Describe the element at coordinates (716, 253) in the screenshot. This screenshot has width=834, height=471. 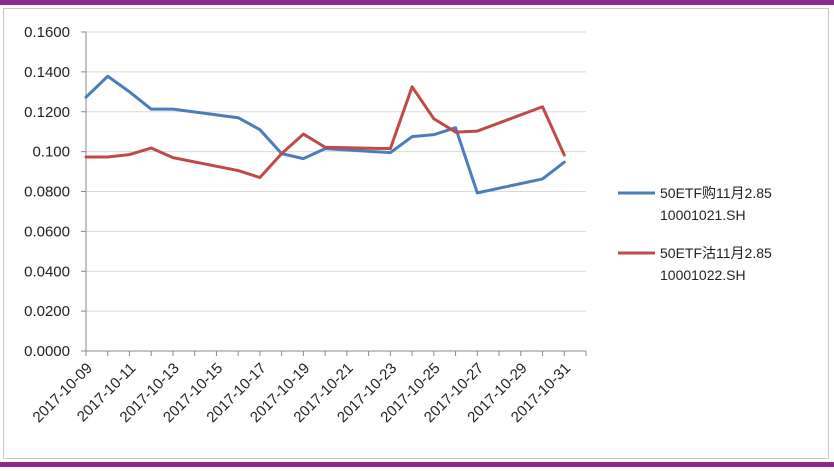
I see `legend-label-2: 50ETF沽11月2.85` at that location.